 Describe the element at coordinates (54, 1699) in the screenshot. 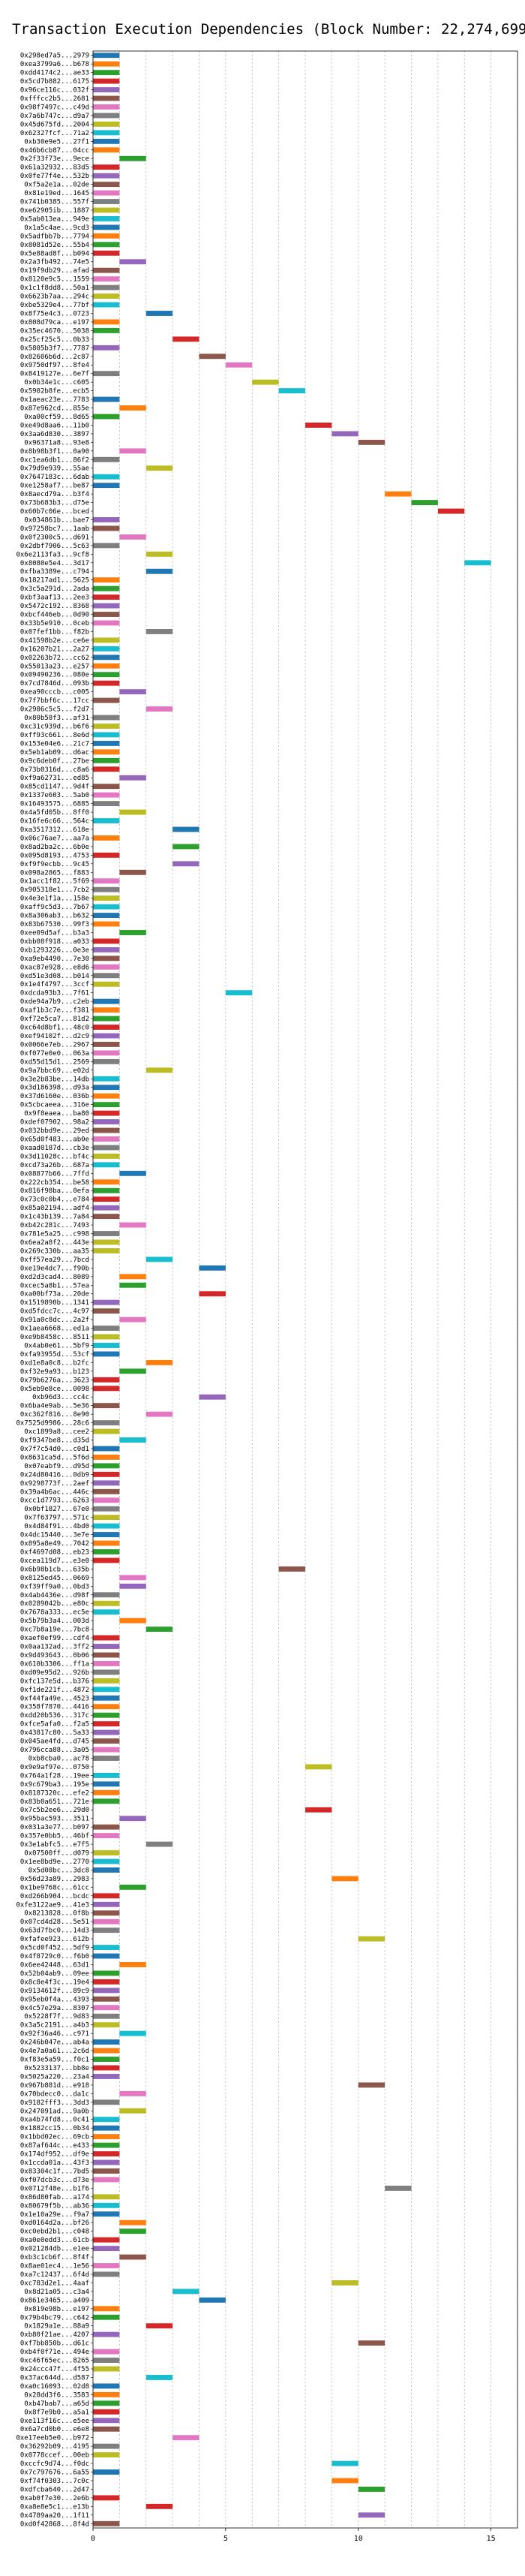

I see `y-tick-label: 0xf44fa49e...4523` at that location.